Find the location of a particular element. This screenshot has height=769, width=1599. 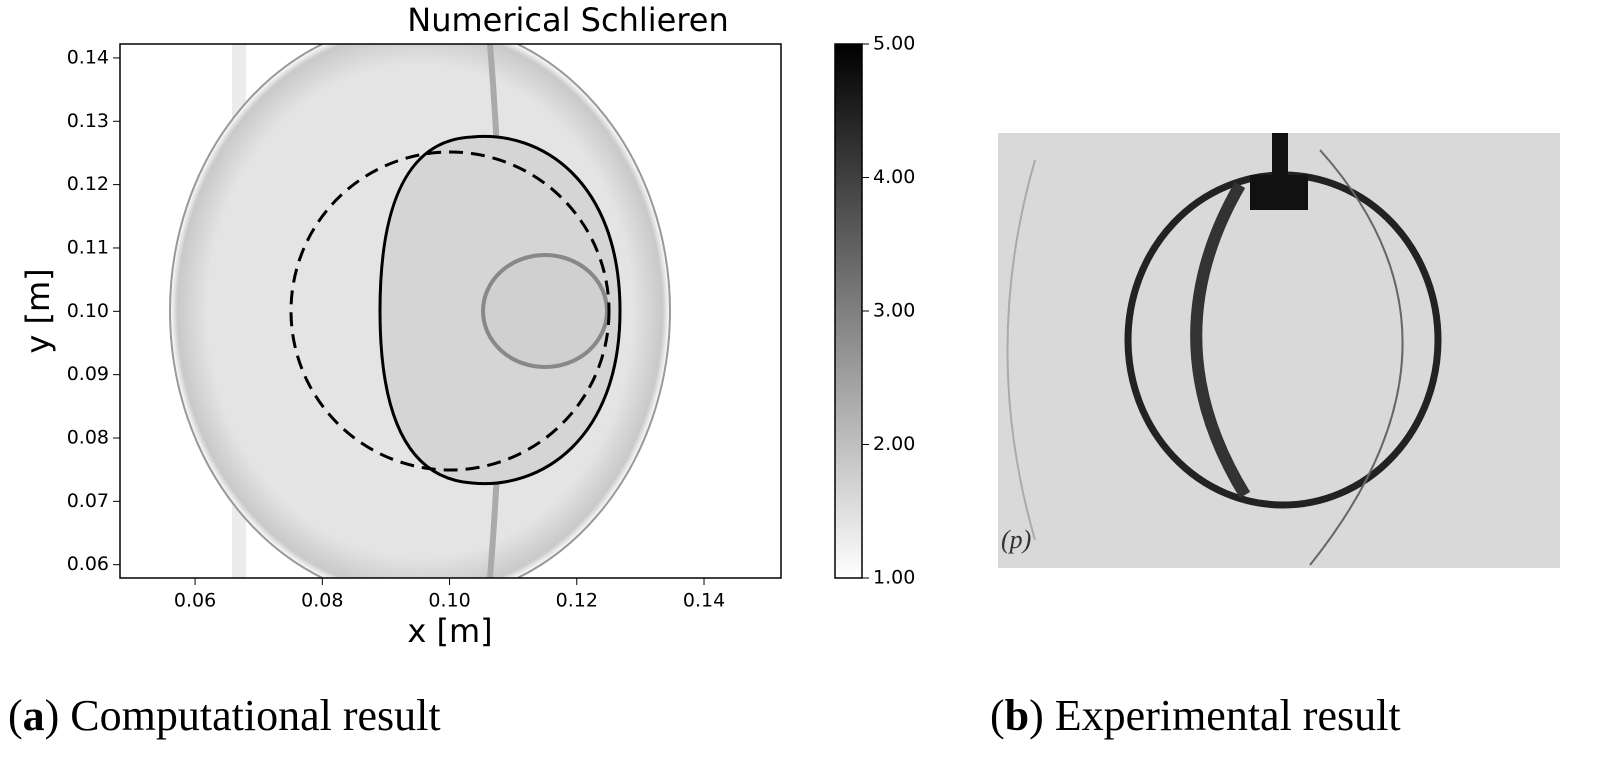

y-tick-label: 0.11 is located at coordinates (88, 247).